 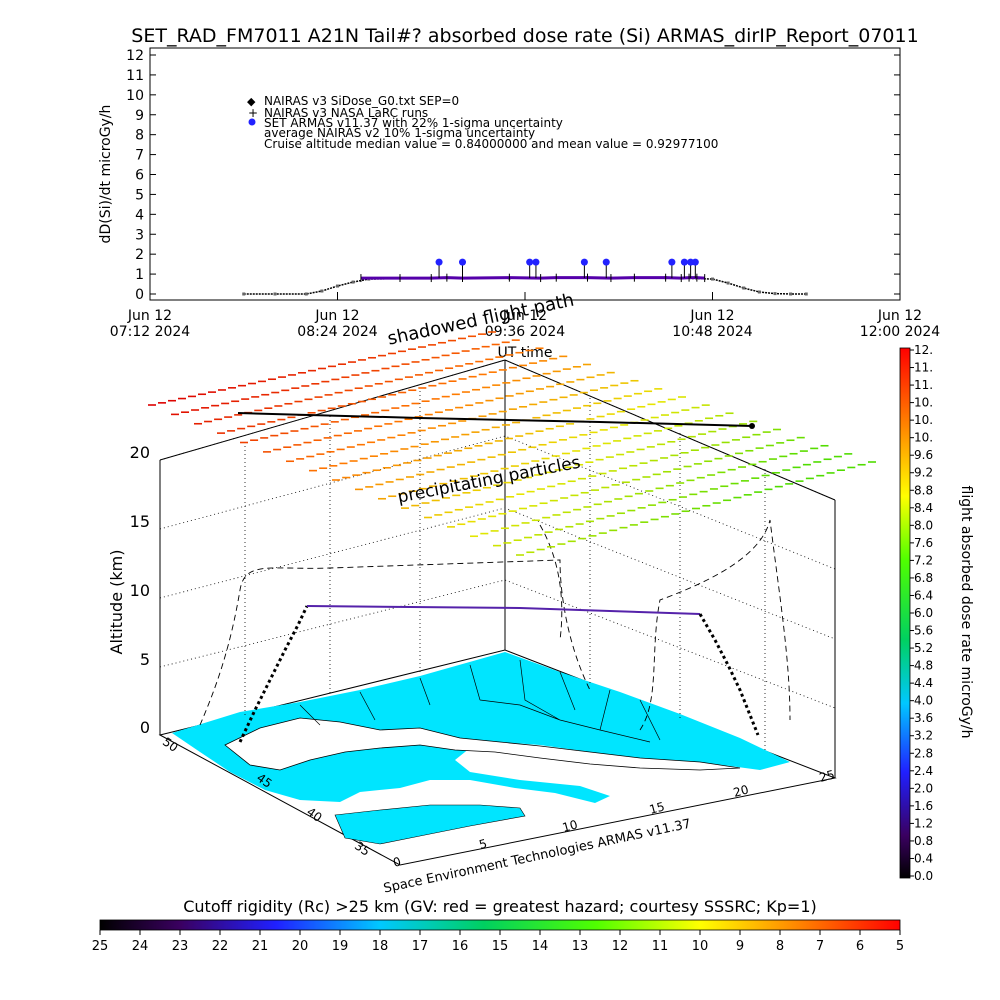 I want to click on longitude-tick-label: 0, so click(x=396, y=862).